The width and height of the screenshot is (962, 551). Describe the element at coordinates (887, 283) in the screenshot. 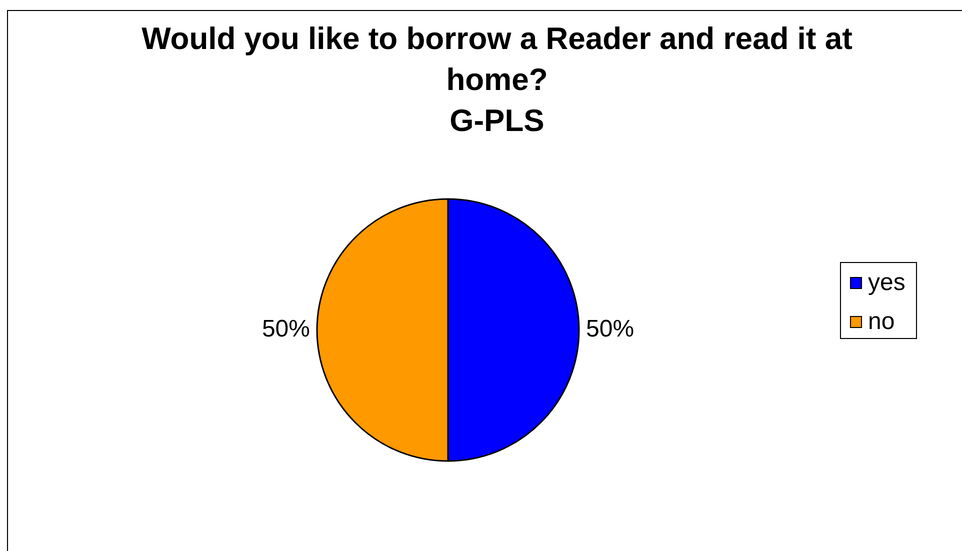

I see `legend-label: yes` at that location.